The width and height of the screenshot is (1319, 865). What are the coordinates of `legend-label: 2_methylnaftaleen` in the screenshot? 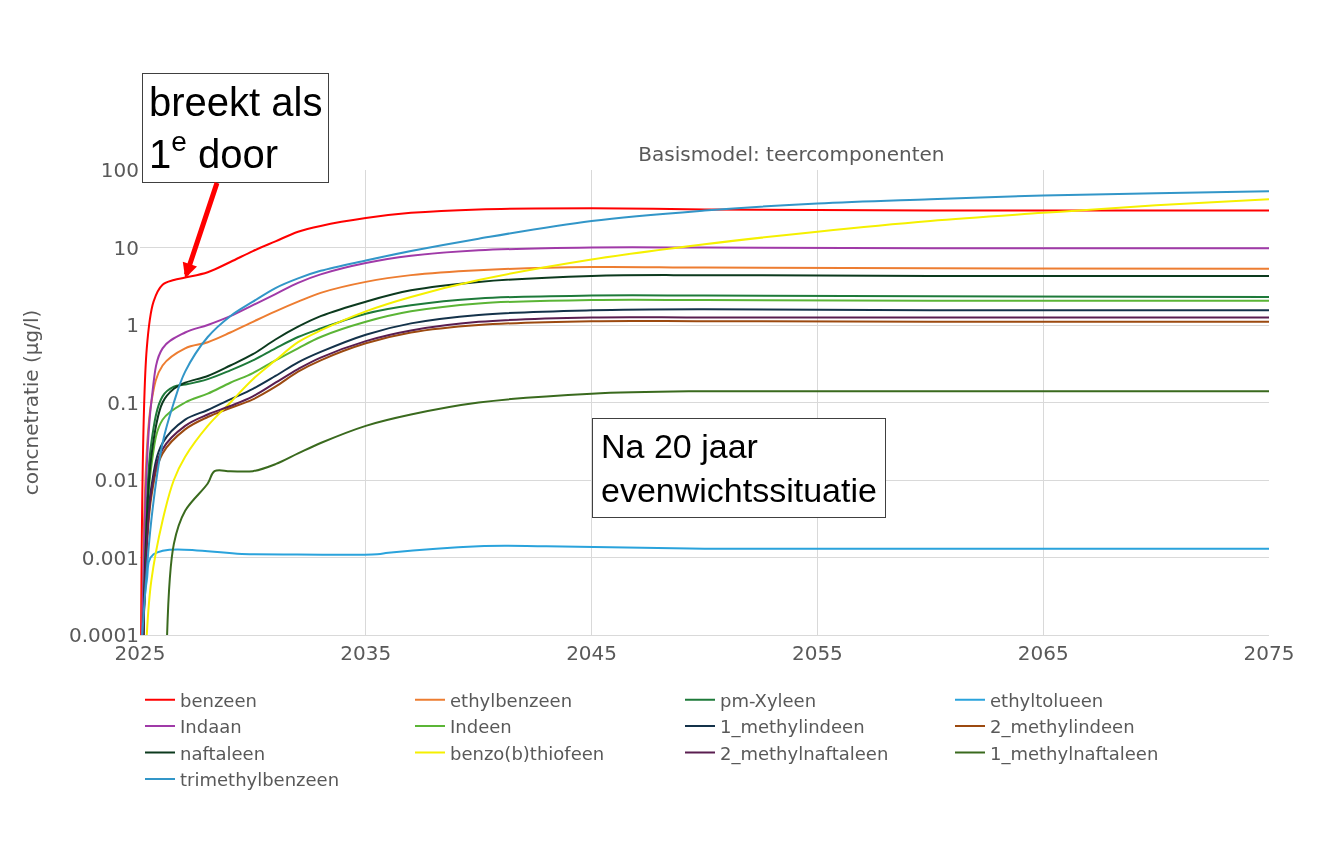 It's located at (804, 753).